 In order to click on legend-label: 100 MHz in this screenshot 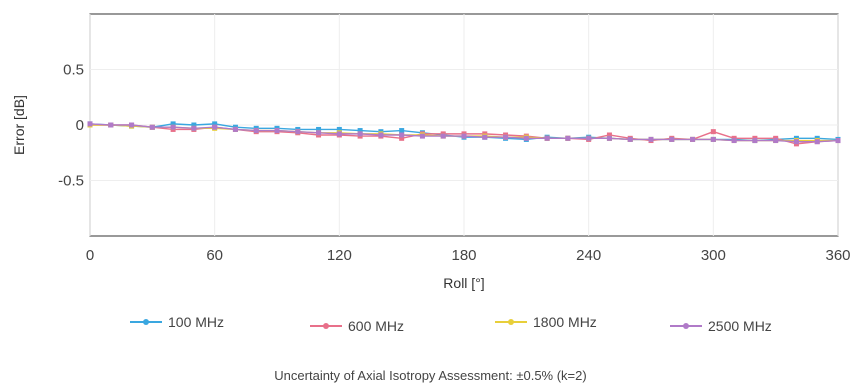, I will do `click(196, 322)`.